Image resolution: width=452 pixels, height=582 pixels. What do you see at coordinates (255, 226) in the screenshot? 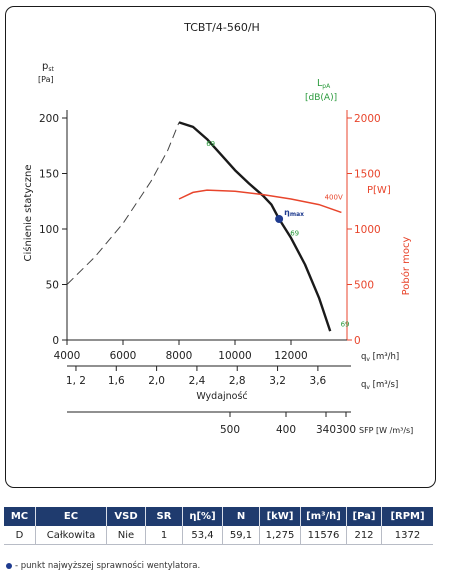
I see `pressure-curve` at bounding box center [255, 226].